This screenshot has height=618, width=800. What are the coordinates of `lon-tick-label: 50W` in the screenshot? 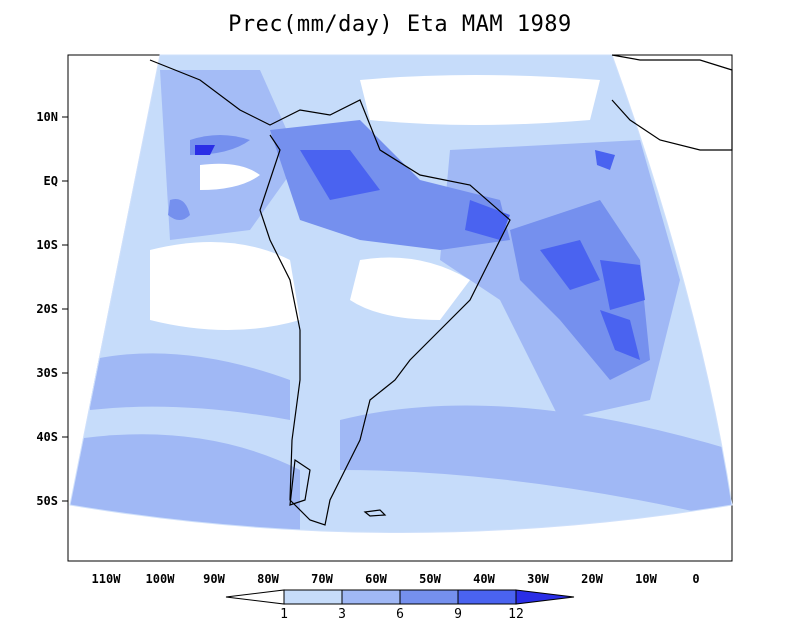 It's located at (430, 579).